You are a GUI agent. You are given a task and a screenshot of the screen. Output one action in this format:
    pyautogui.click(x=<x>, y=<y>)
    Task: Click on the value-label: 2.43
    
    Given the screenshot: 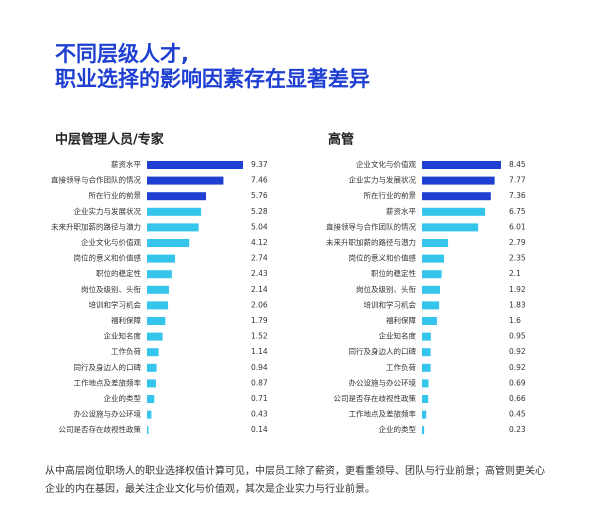 What is the action you would take?
    pyautogui.click(x=259, y=273)
    